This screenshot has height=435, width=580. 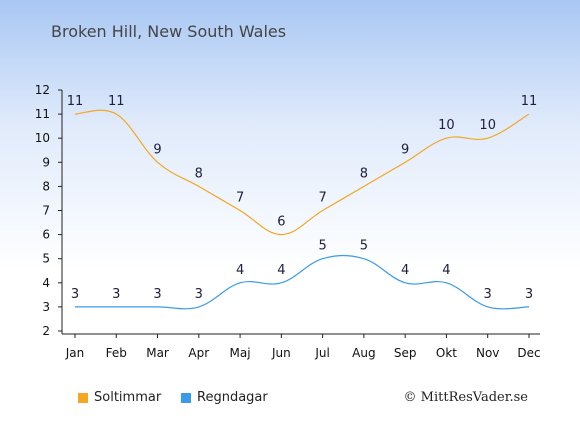 What do you see at coordinates (528, 353) in the screenshot?
I see `x-tick-label: Dec` at bounding box center [528, 353].